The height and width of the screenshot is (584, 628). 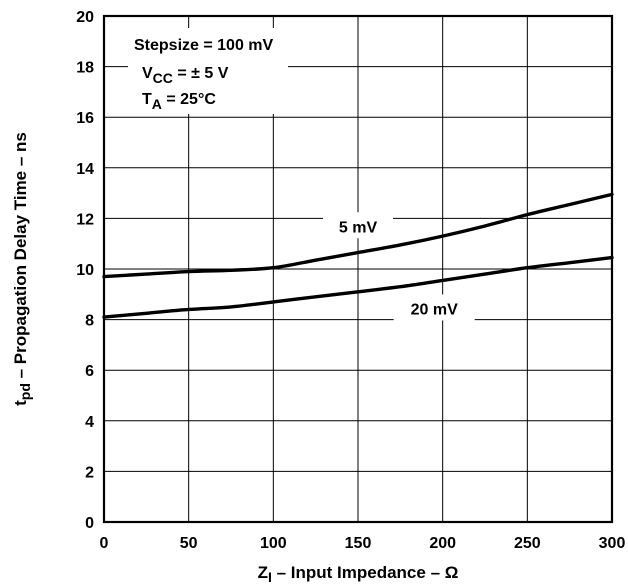 I want to click on y-axis-label-rest: – Propagation Delay Time – ns, so click(x=20, y=257).